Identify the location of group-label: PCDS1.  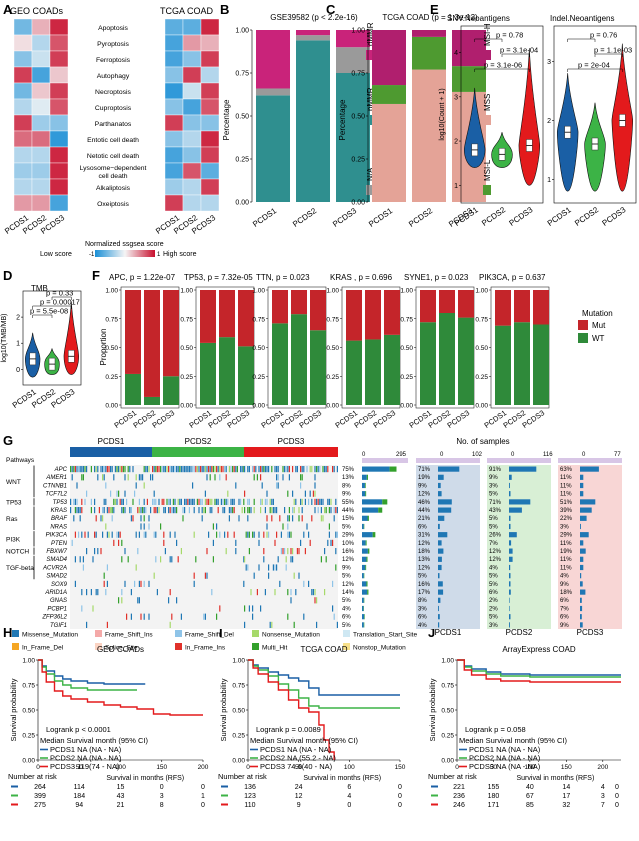
(111, 441).